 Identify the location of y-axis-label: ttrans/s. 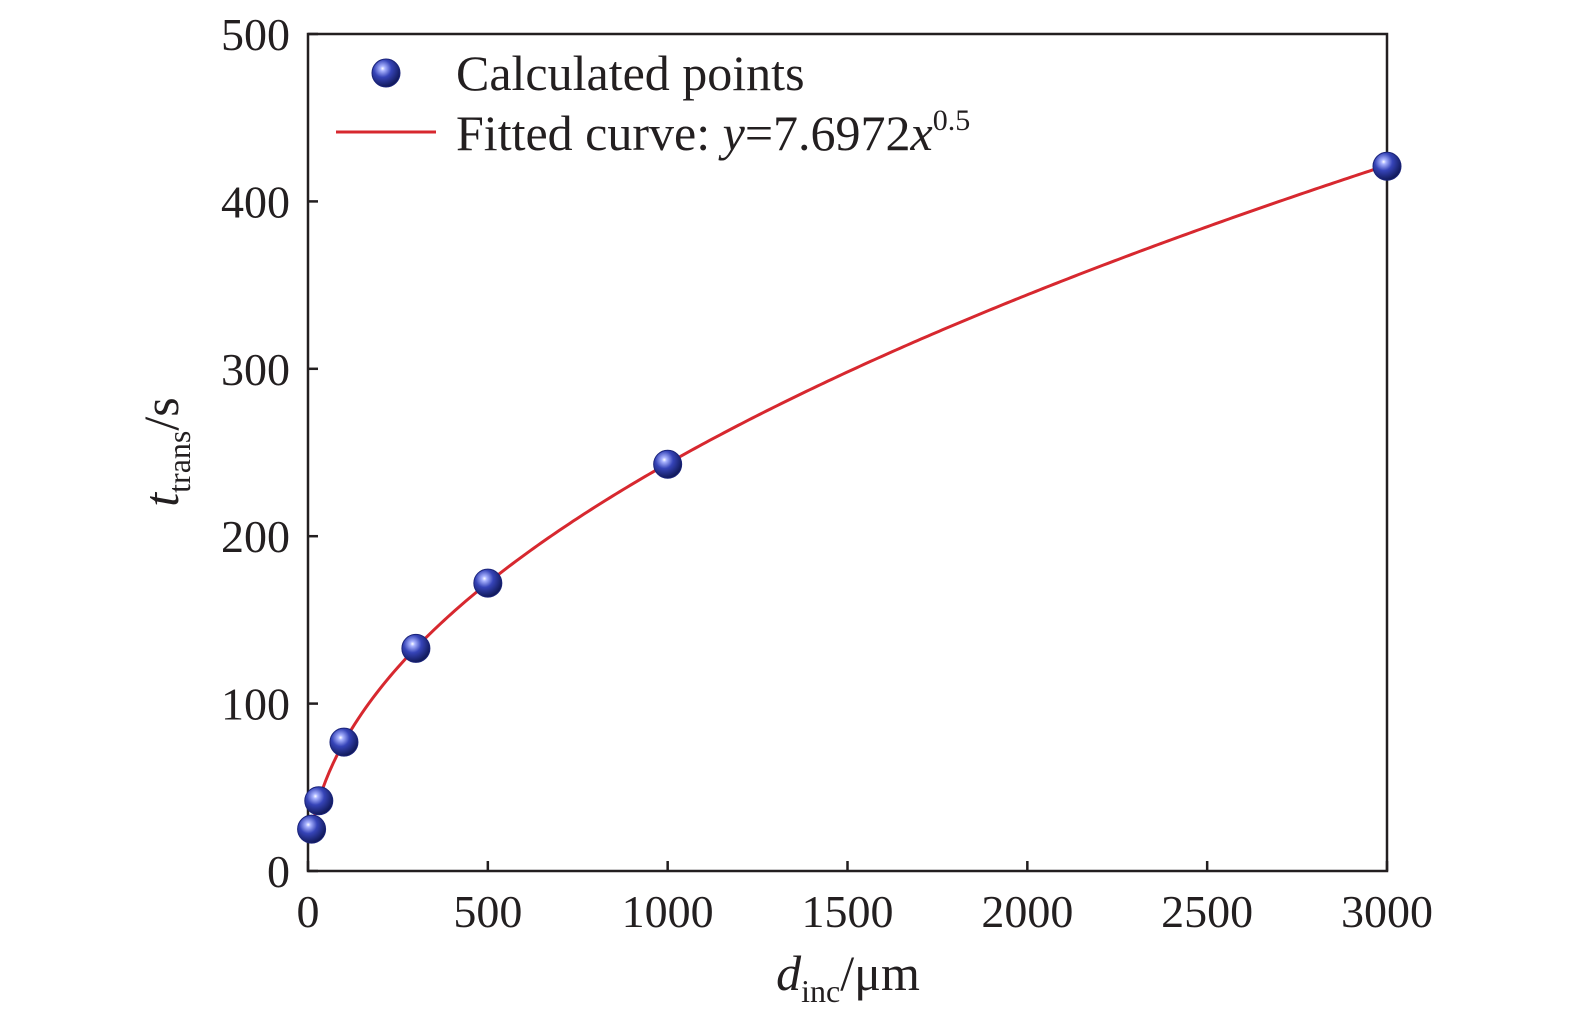
(165, 451).